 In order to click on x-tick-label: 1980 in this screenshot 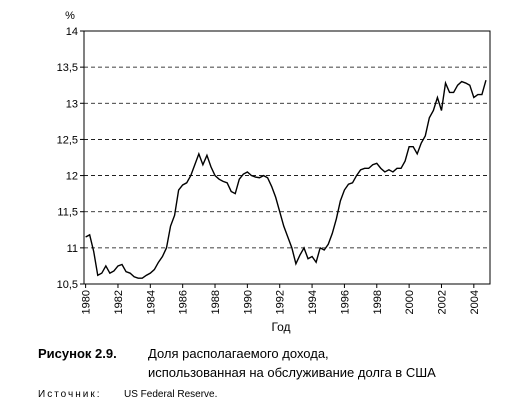, I will do `click(87, 302)`.